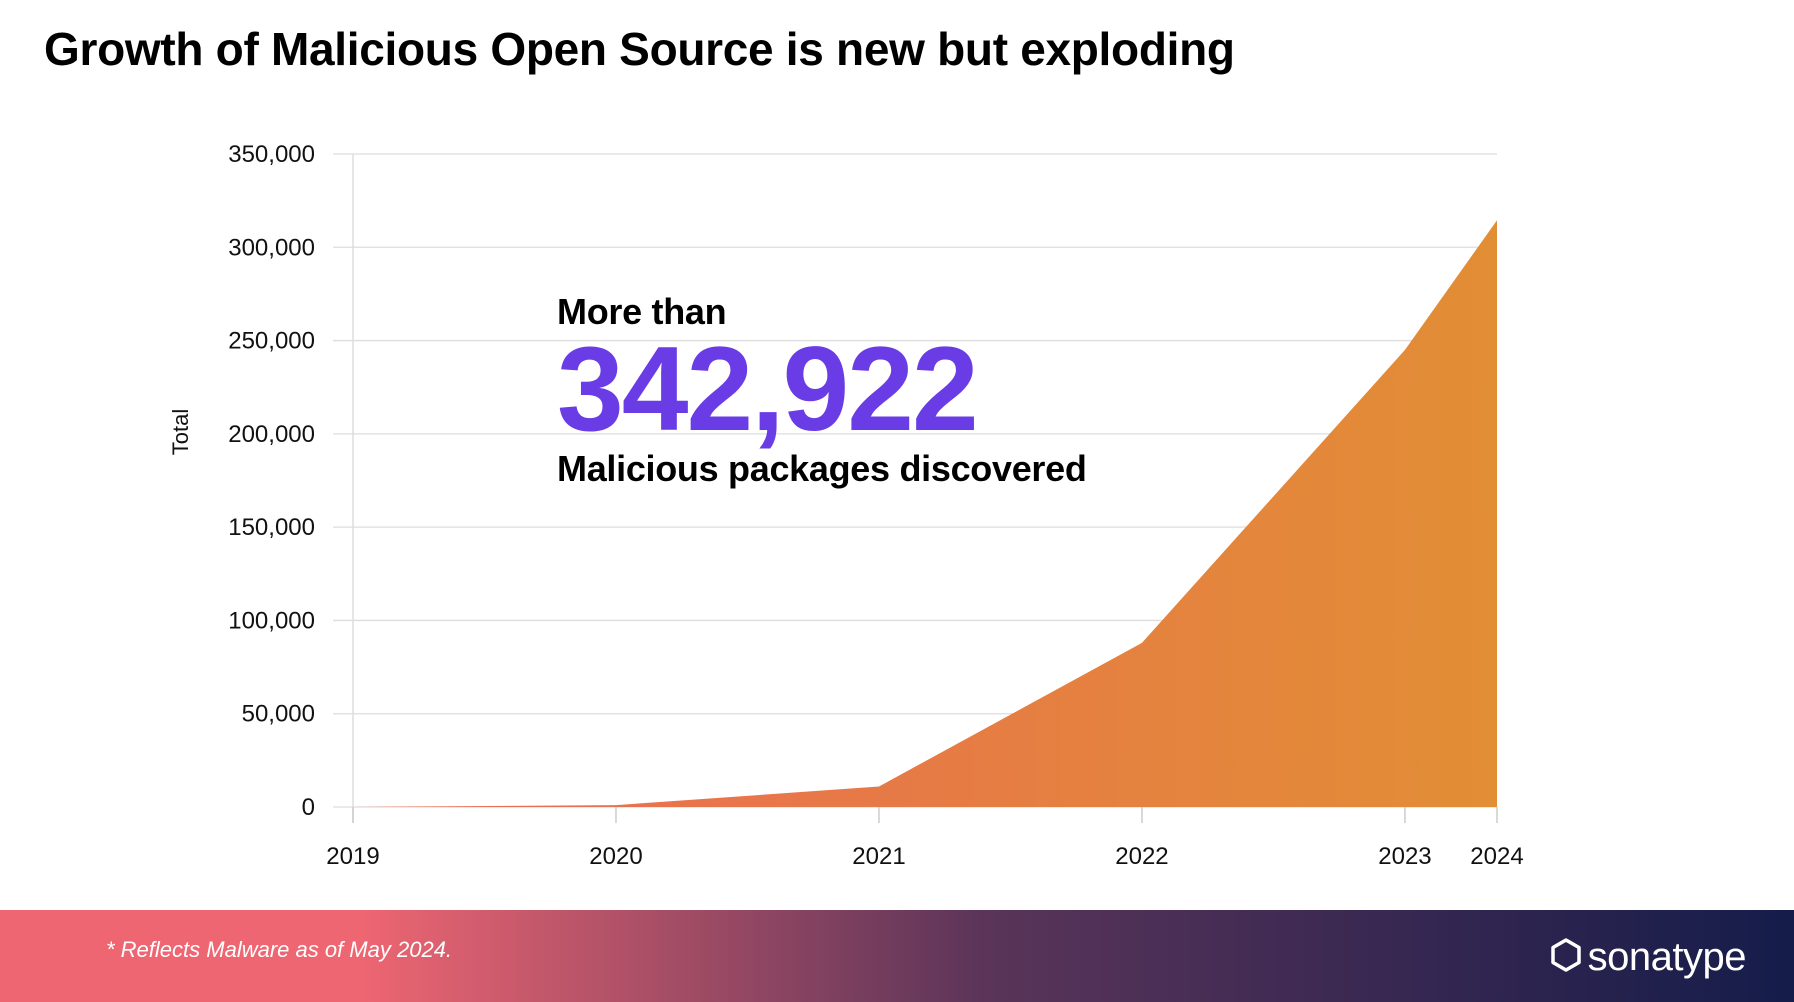 The width and height of the screenshot is (1794, 1002). I want to click on y-tick-label: 300,000, so click(271, 247).